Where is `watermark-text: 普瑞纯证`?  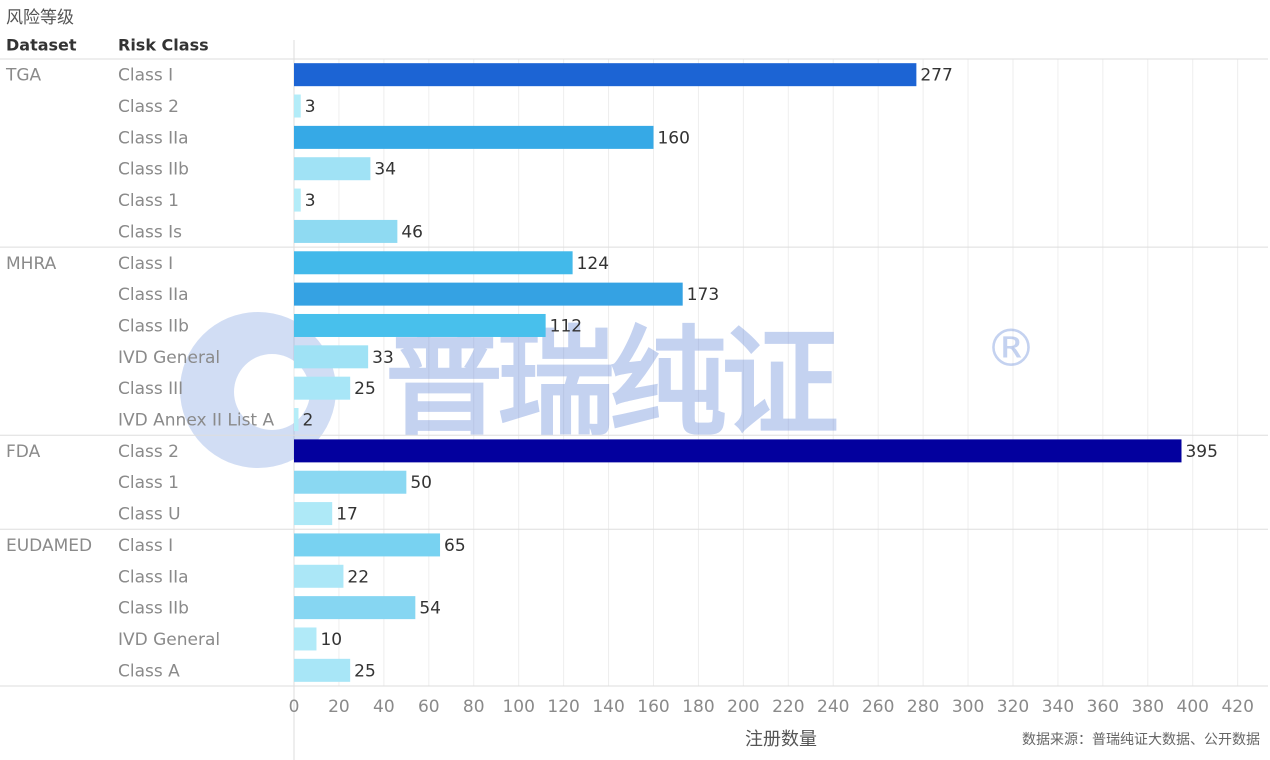
watermark-text: 普瑞纯证 is located at coordinates (611, 383).